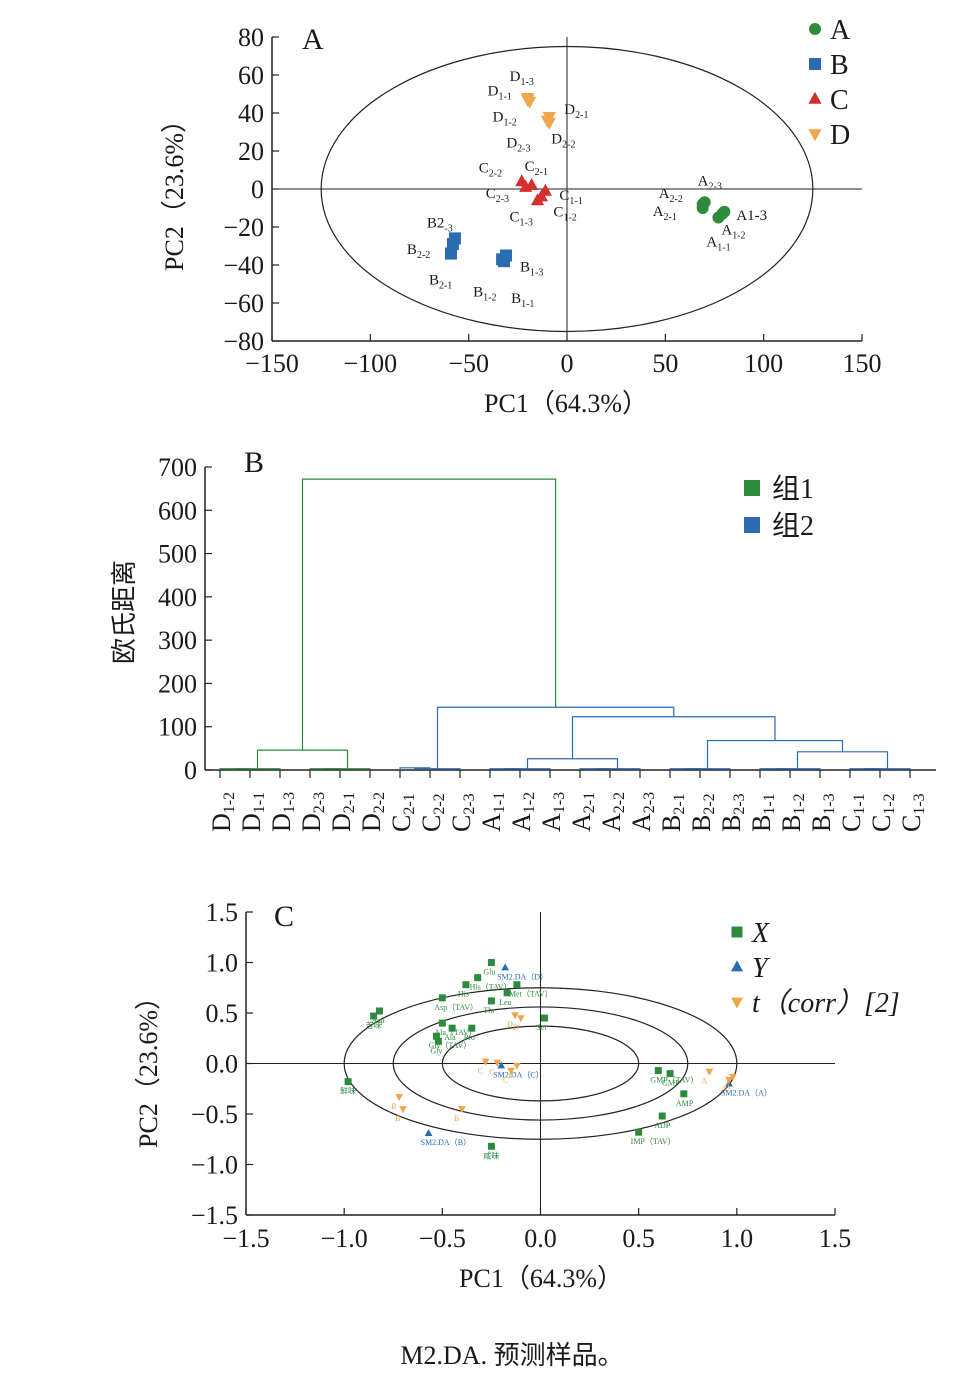 This screenshot has height=1373, width=976. What do you see at coordinates (737, 1238) in the screenshot?
I see `panel-c-xtick-label: 1.0` at bounding box center [737, 1238].